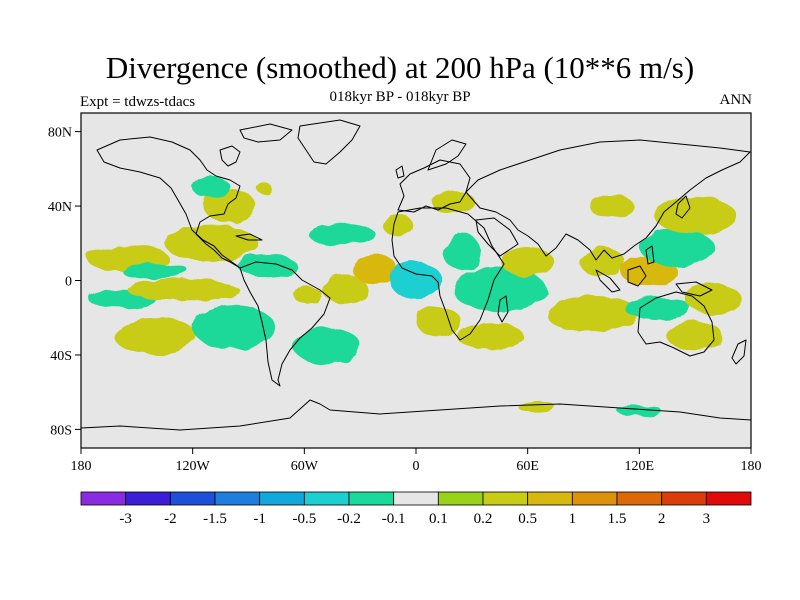 This screenshot has width=800, height=600. Describe the element at coordinates (304, 519) in the screenshot. I see `colorbar-label: -0.5` at that location.